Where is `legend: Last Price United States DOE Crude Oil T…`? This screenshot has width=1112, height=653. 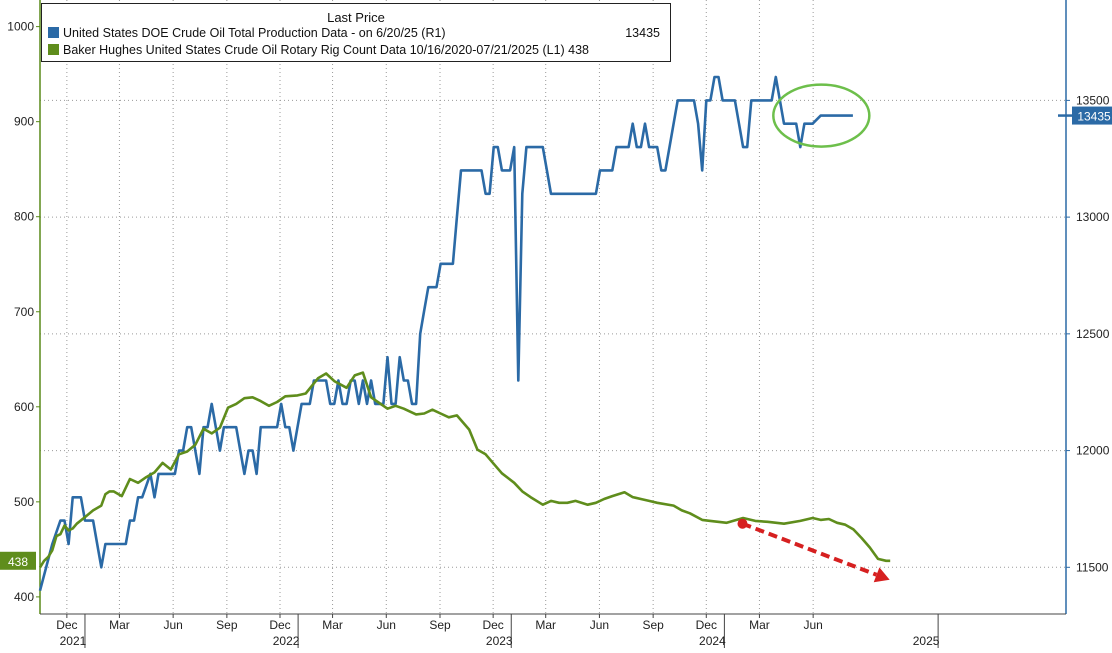 legend: Last Price United States DOE Crude Oil T… is located at coordinates (356, 32).